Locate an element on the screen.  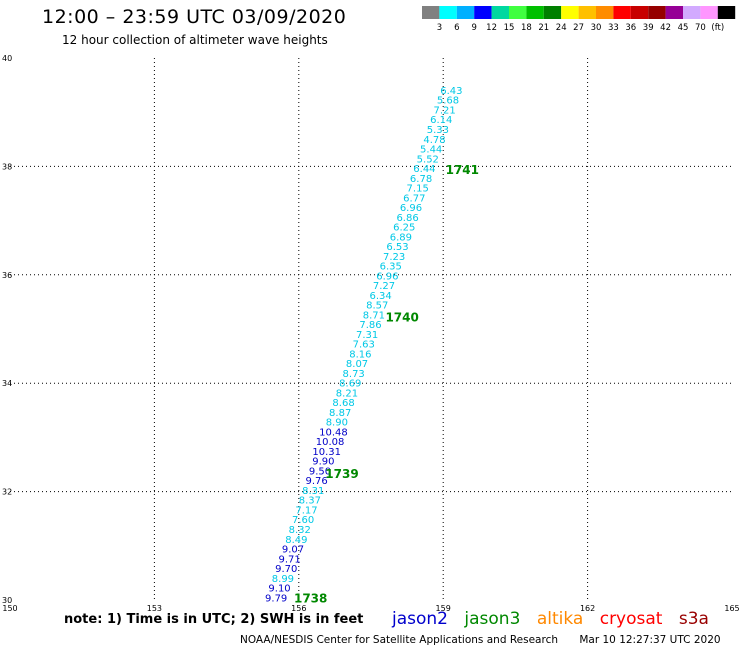
wave-height-value: 8.69 is located at coordinates (350, 384).